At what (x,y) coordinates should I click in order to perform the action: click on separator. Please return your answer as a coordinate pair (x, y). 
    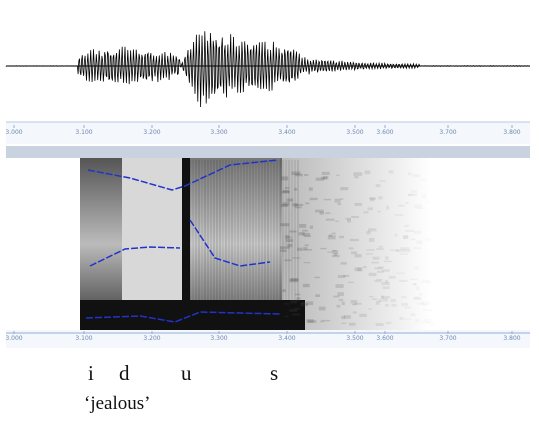
    Looking at the image, I should click on (268, 152).